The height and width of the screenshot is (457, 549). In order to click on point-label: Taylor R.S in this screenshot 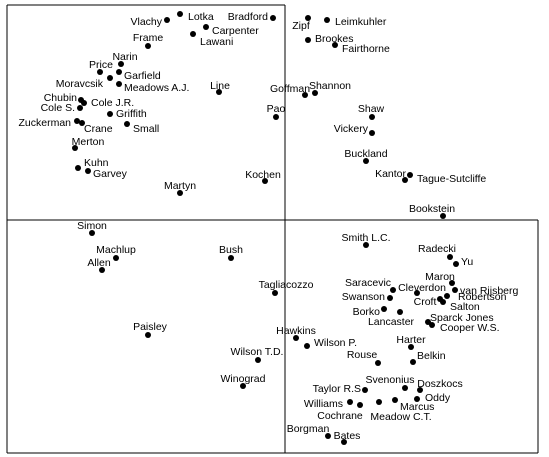, I will do `click(337, 389)`.